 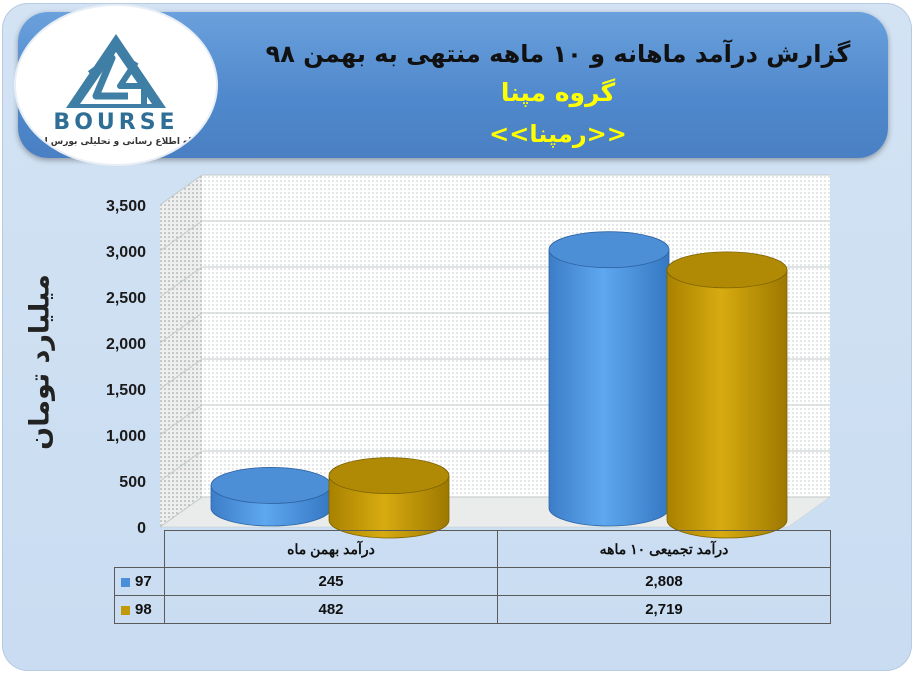 What do you see at coordinates (143, 609) in the screenshot?
I see `legend-label: 98` at bounding box center [143, 609].